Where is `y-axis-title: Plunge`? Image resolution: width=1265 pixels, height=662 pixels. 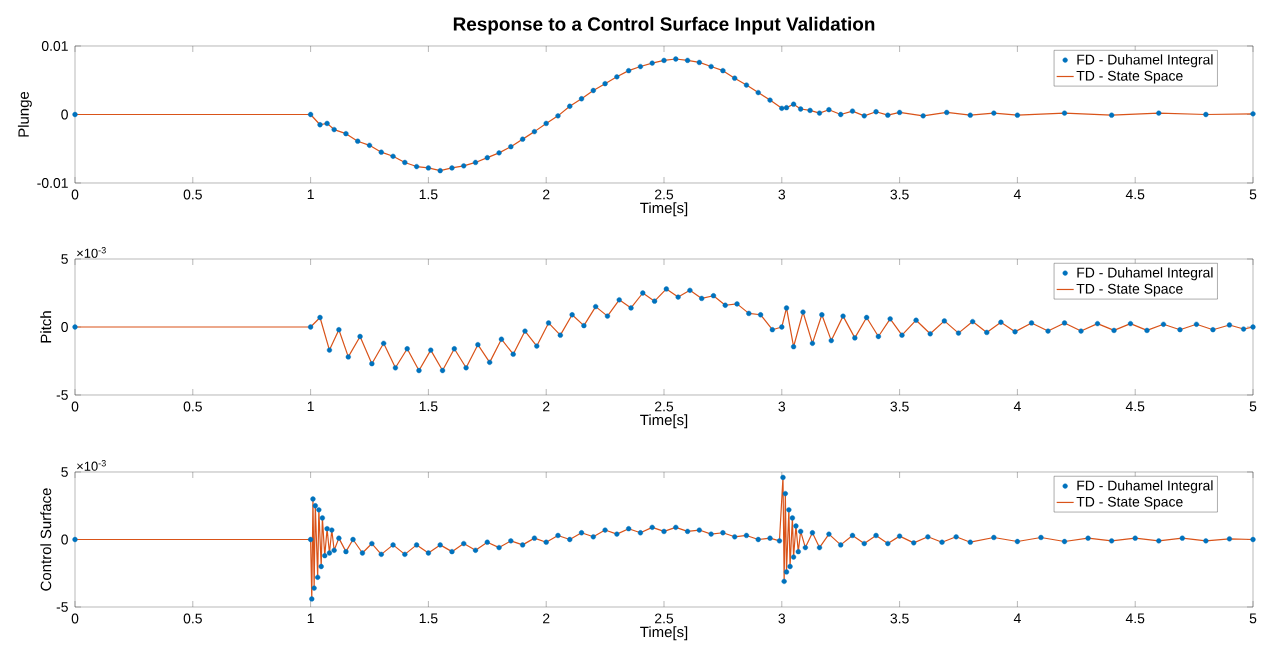 y-axis-title: Plunge is located at coordinates (24, 114).